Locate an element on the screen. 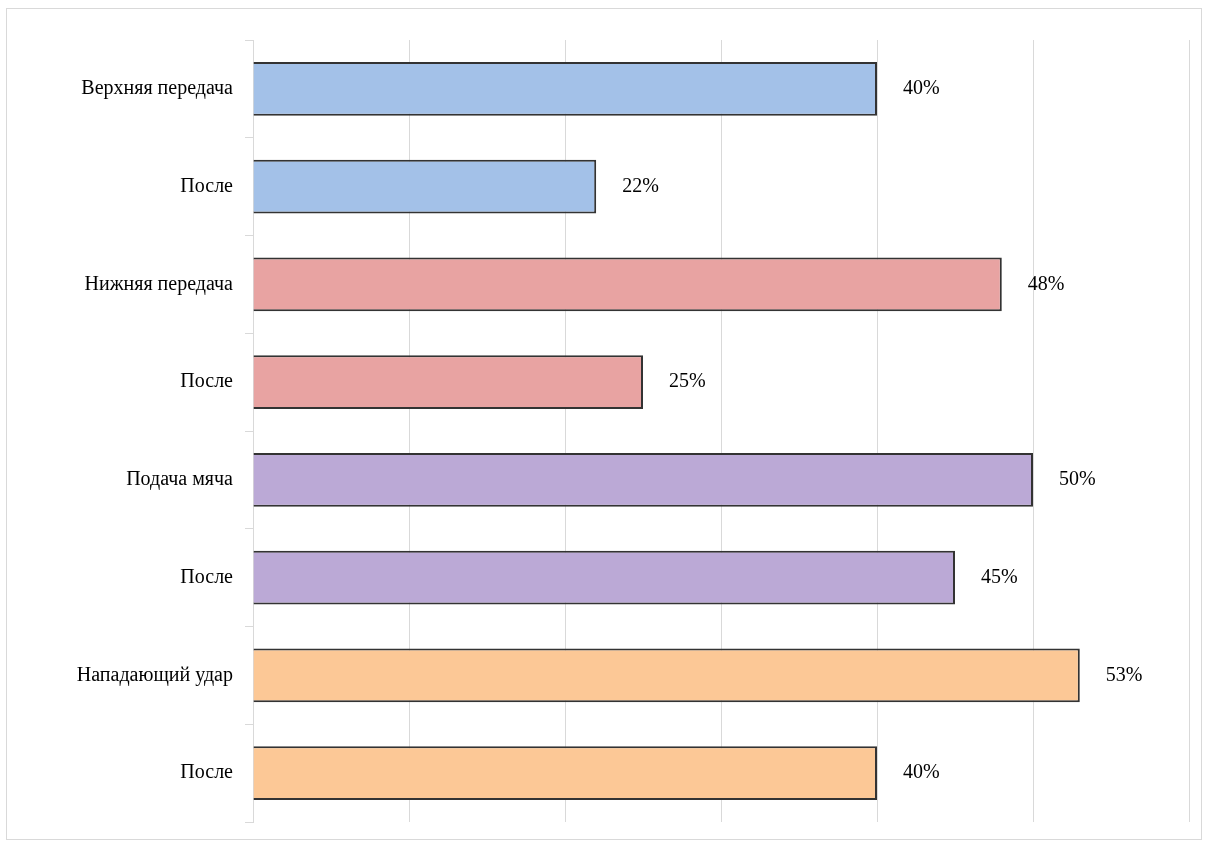 Image resolution: width=1208 pixels, height=846 pixels. y-tick-label: Нижняя передача is located at coordinates (159, 283).